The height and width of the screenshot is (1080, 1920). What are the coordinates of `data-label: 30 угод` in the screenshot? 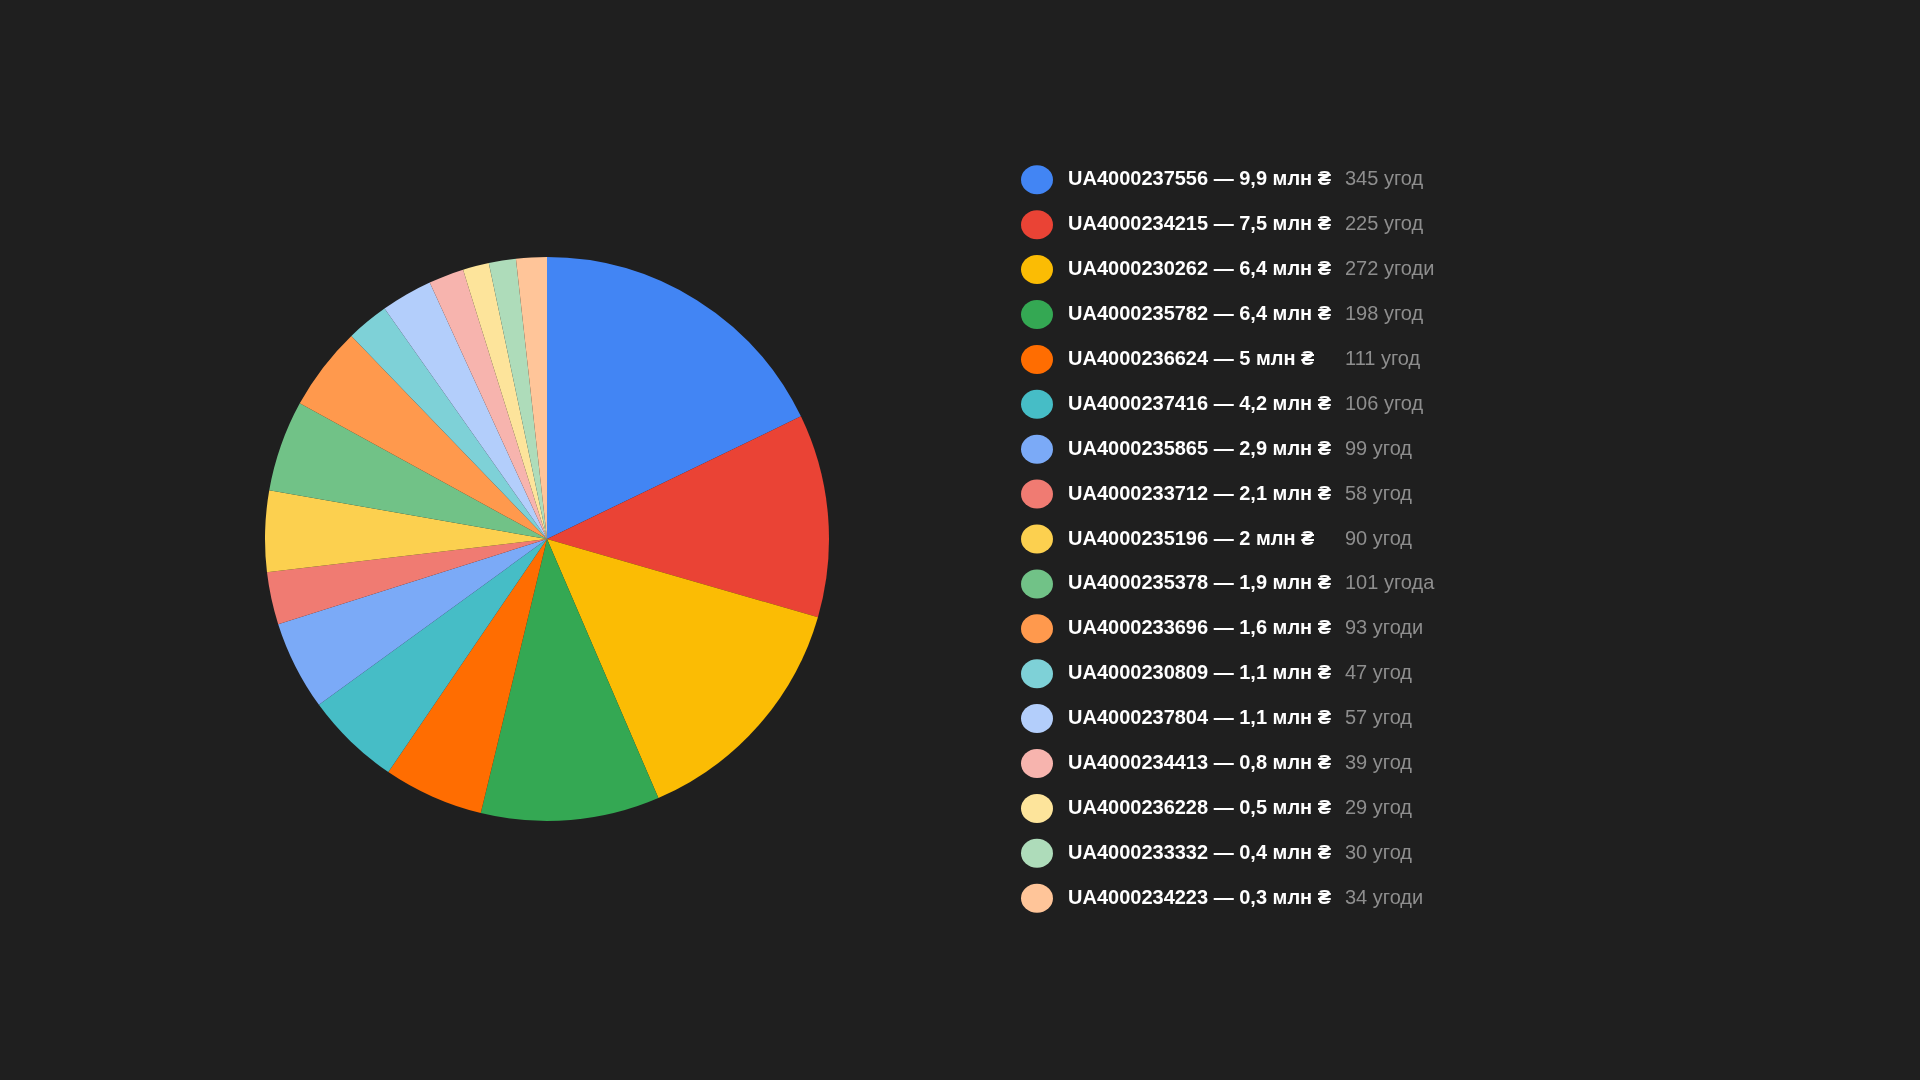 It's located at (1379, 851).